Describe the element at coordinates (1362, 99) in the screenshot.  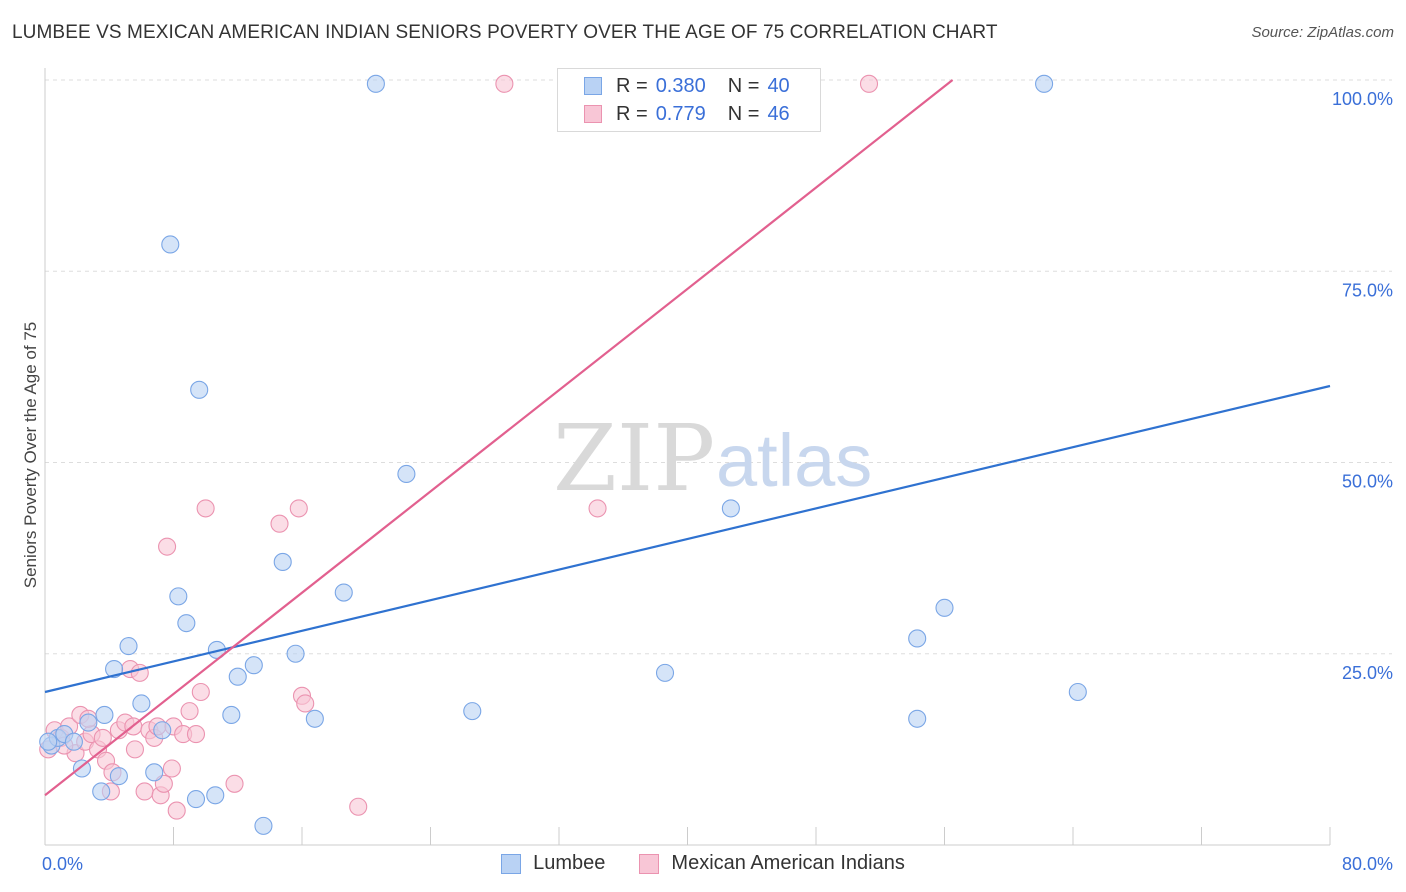
I see `y-tick-label: 100.0%` at that location.